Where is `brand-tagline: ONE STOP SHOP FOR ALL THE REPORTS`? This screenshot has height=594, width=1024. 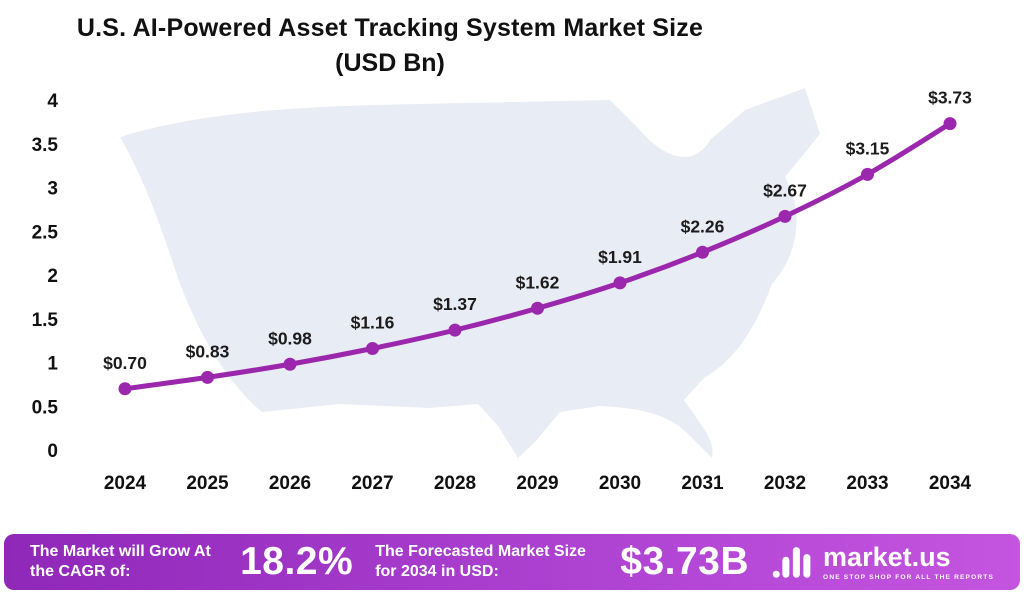 brand-tagline: ONE STOP SHOP FOR ALL THE REPORTS is located at coordinates (908, 577).